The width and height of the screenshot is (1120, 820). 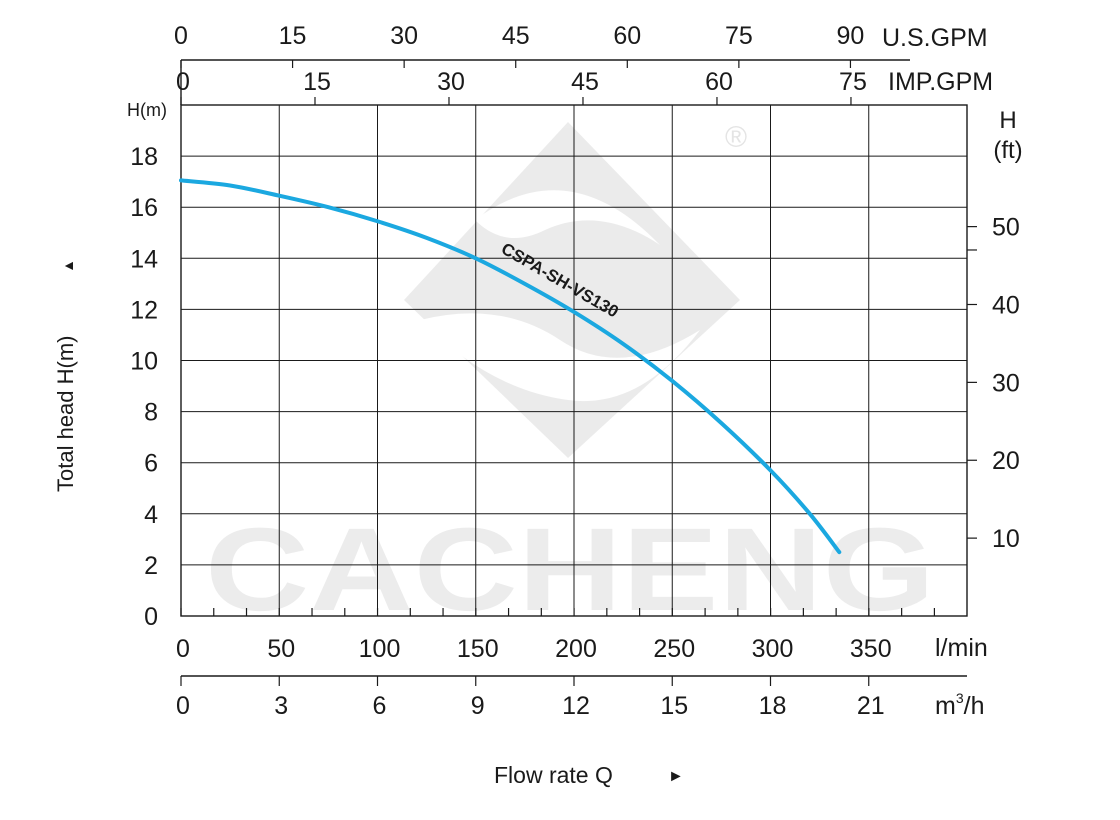 I want to click on watermark-brand: CACHENG, so click(x=570, y=570).